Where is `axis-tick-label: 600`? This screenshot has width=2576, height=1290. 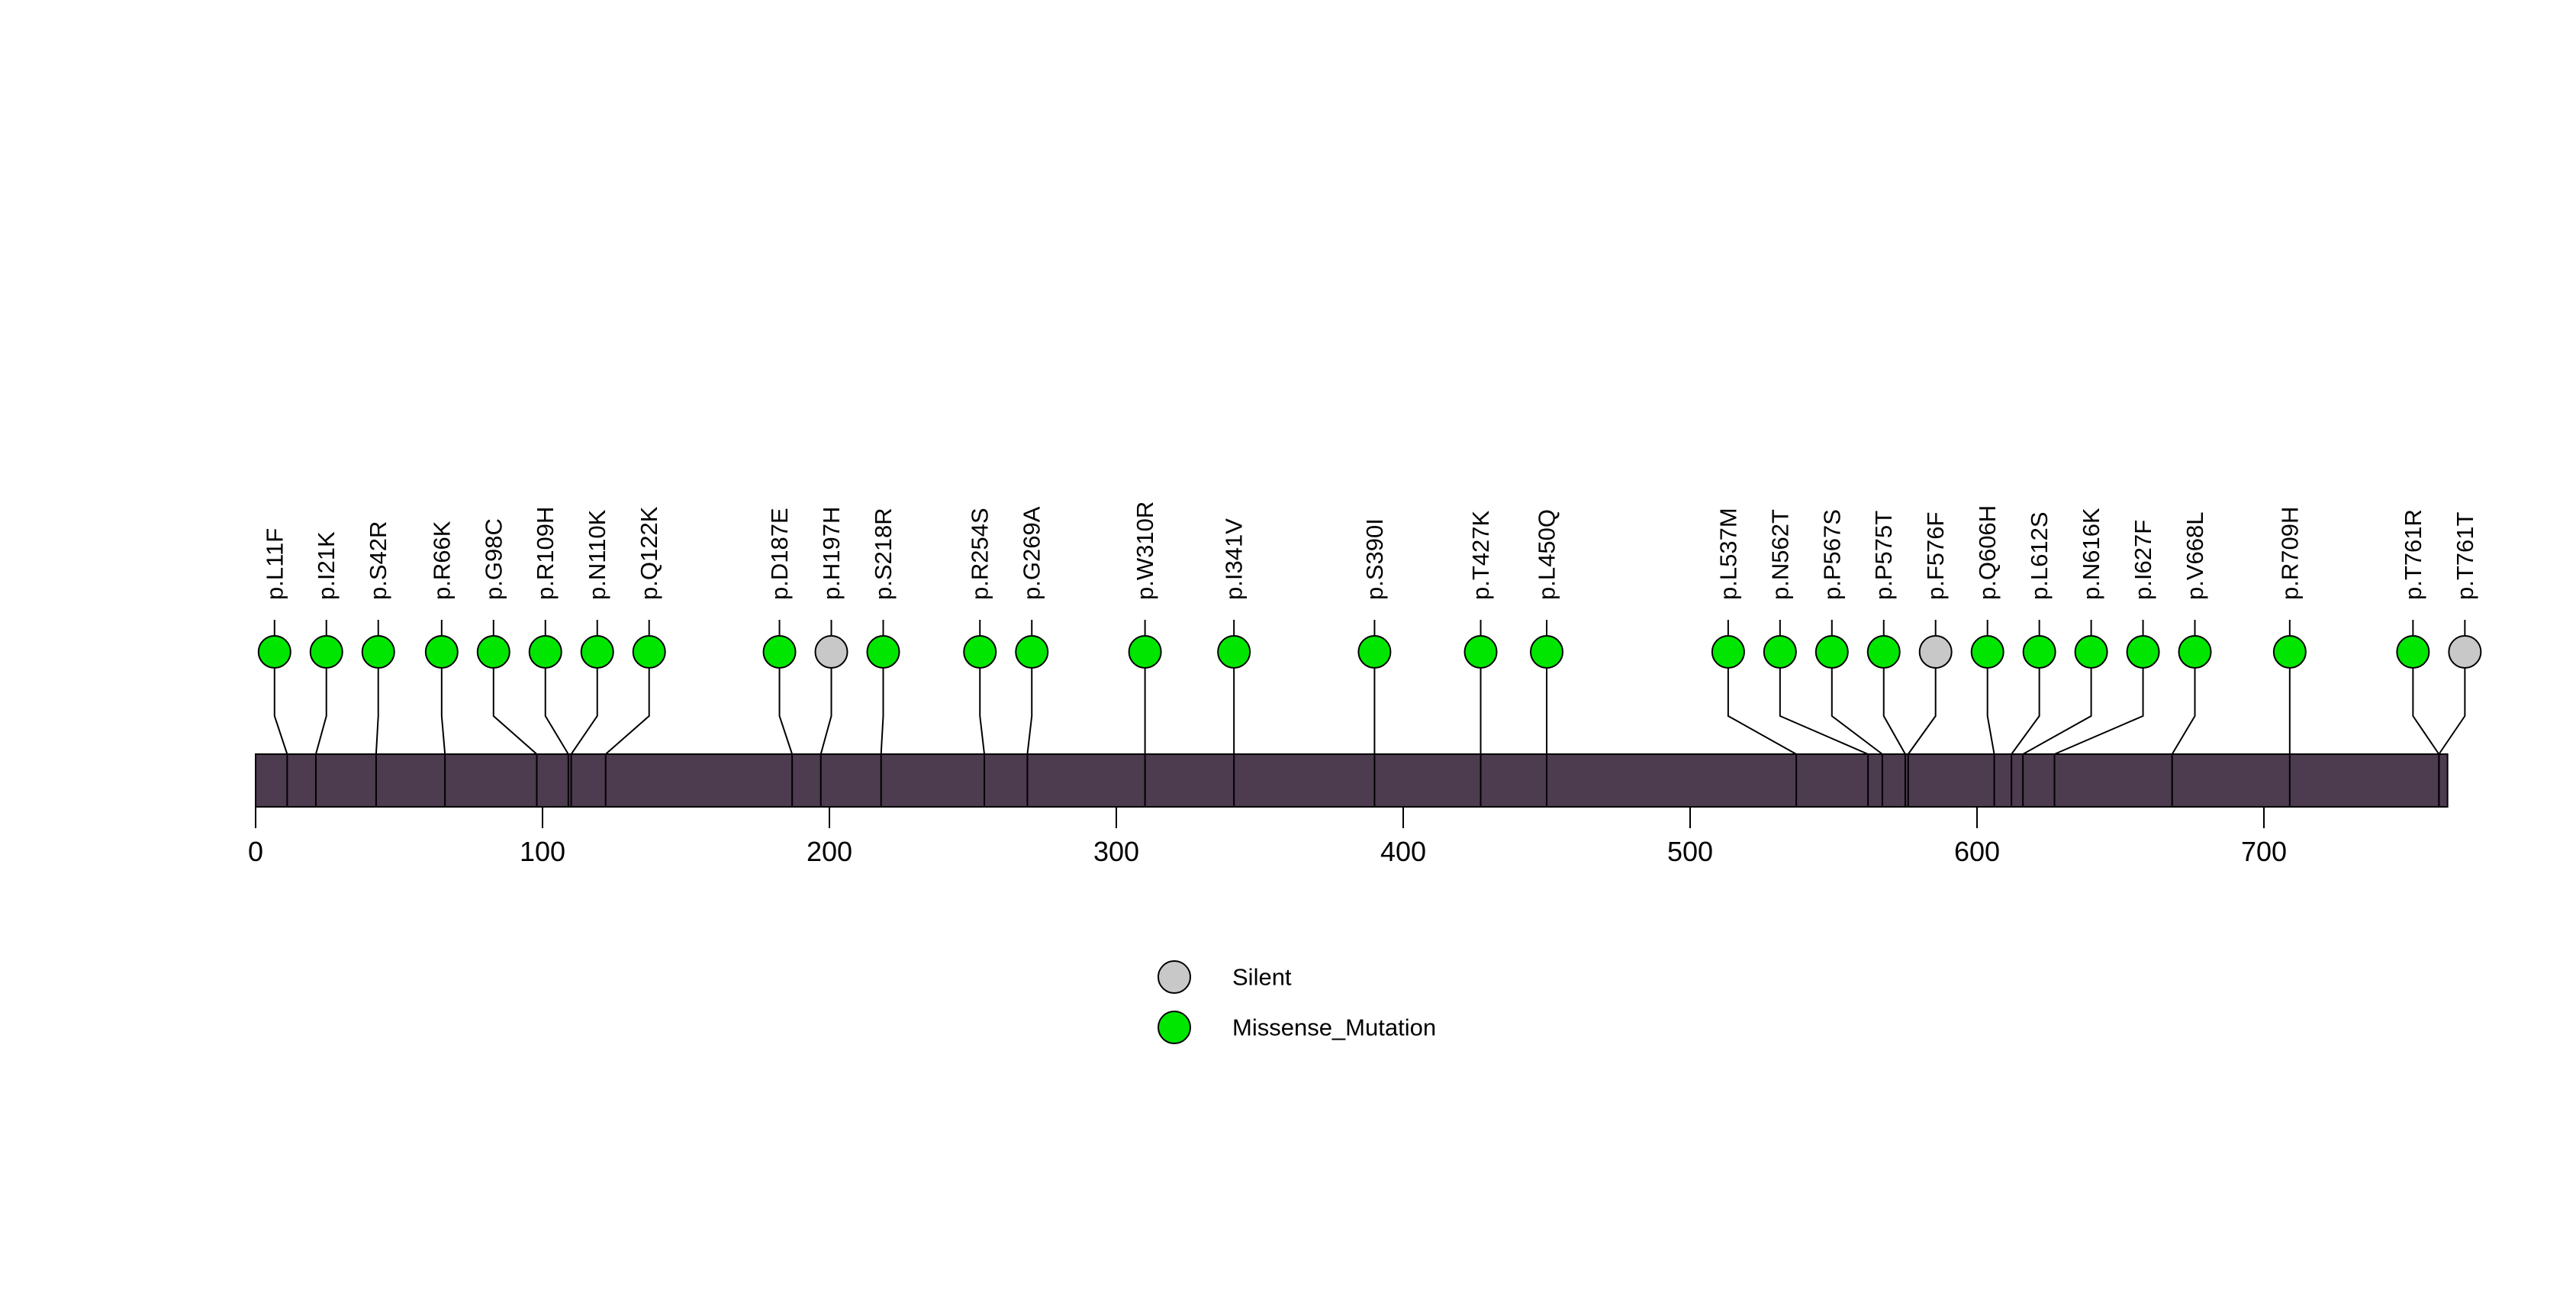 axis-tick-label: 600 is located at coordinates (1977, 851).